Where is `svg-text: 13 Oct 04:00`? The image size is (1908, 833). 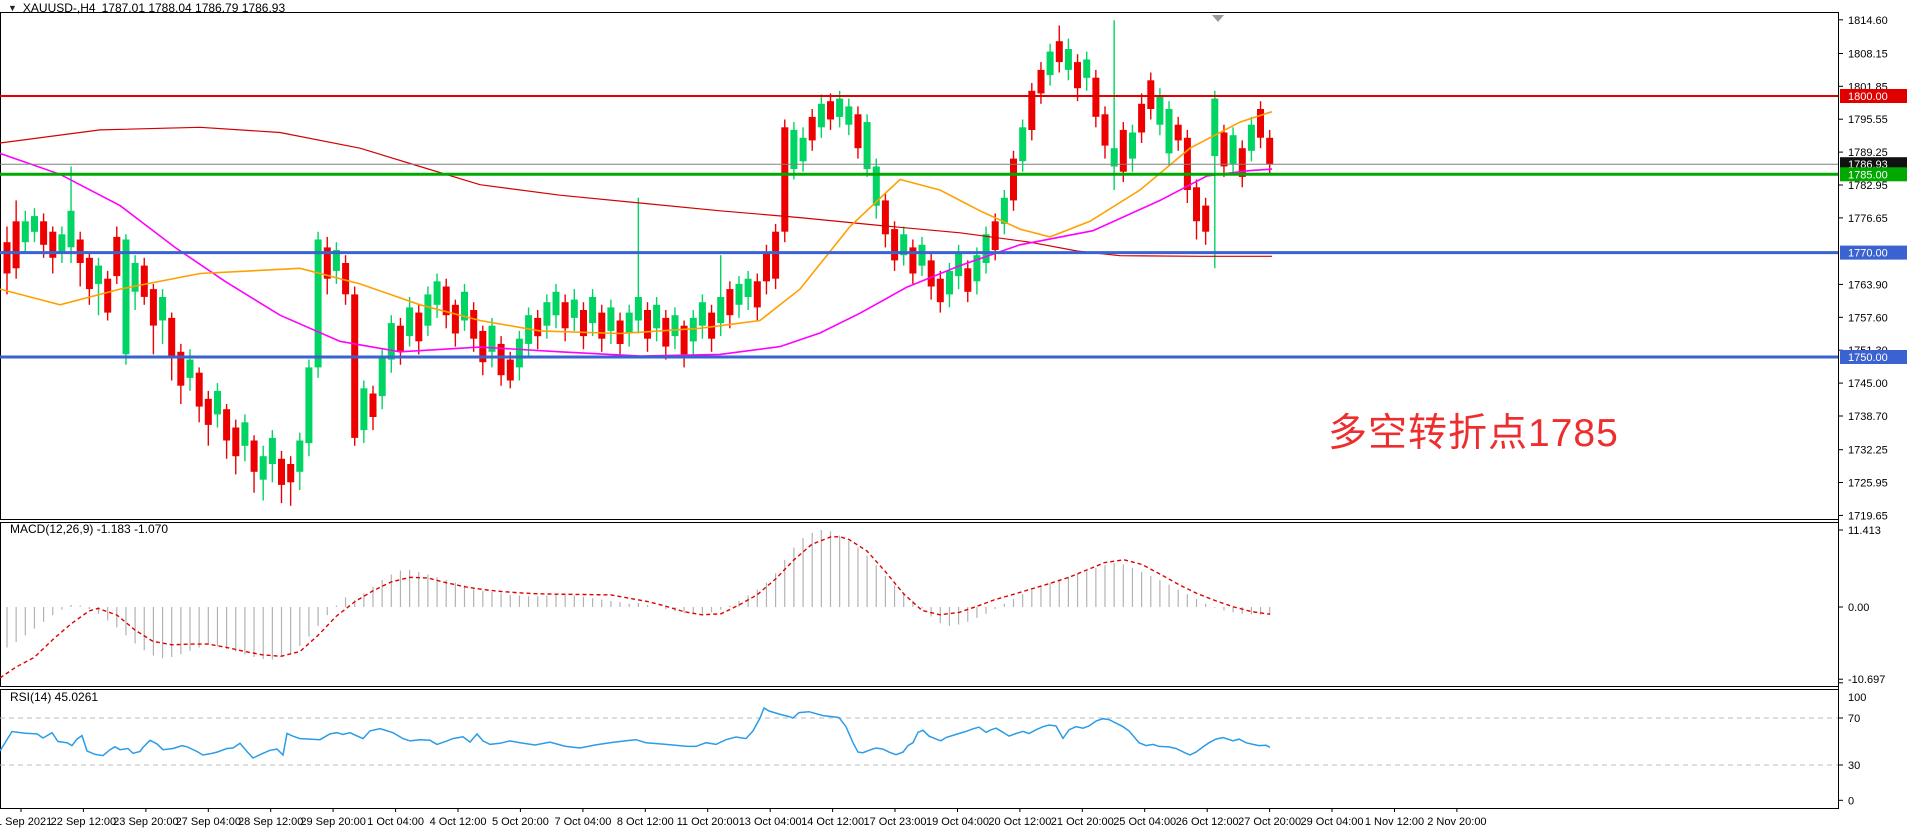
svg-text: 13 Oct 04:00 is located at coordinates (770, 822).